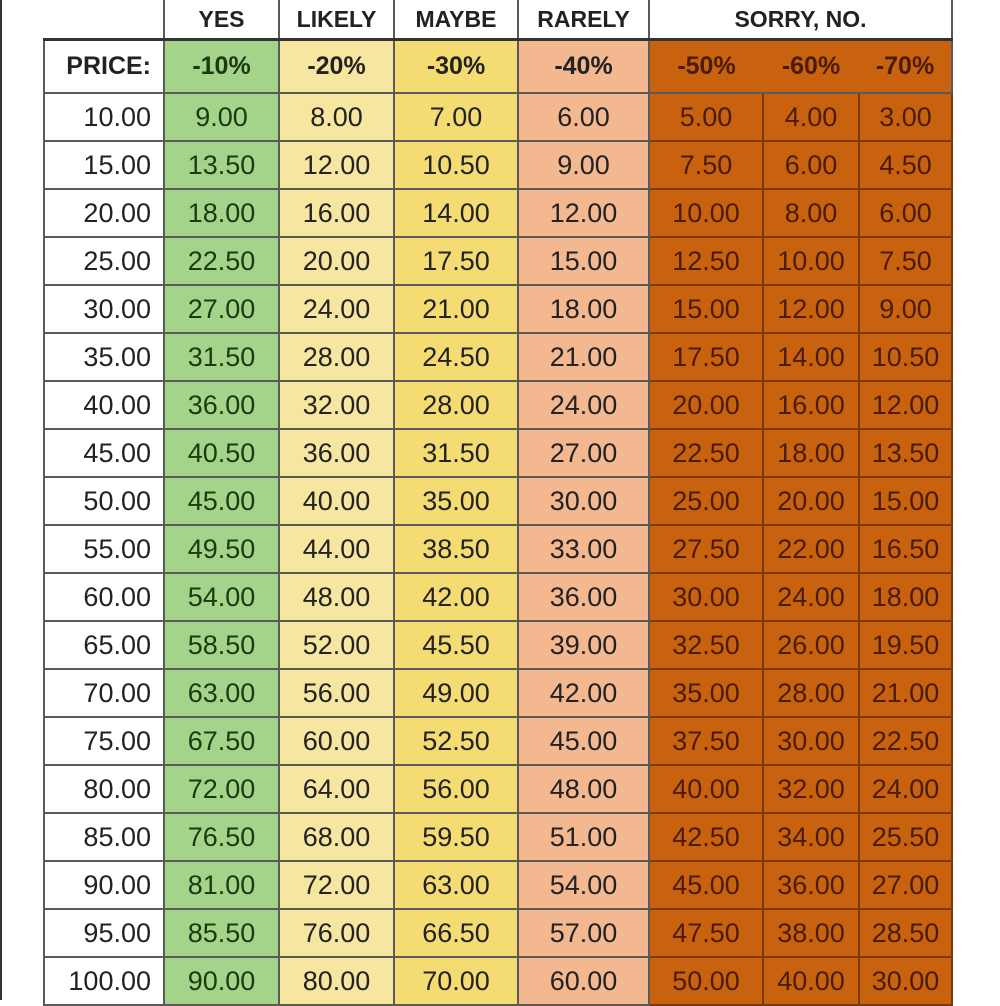  Describe the element at coordinates (811, 66) in the screenshot. I see `discount-cell: -60%` at that location.